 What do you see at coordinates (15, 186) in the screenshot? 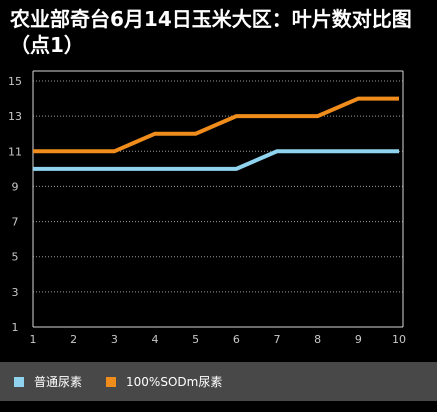
I see `y-tick-label-9: 9` at bounding box center [15, 186].